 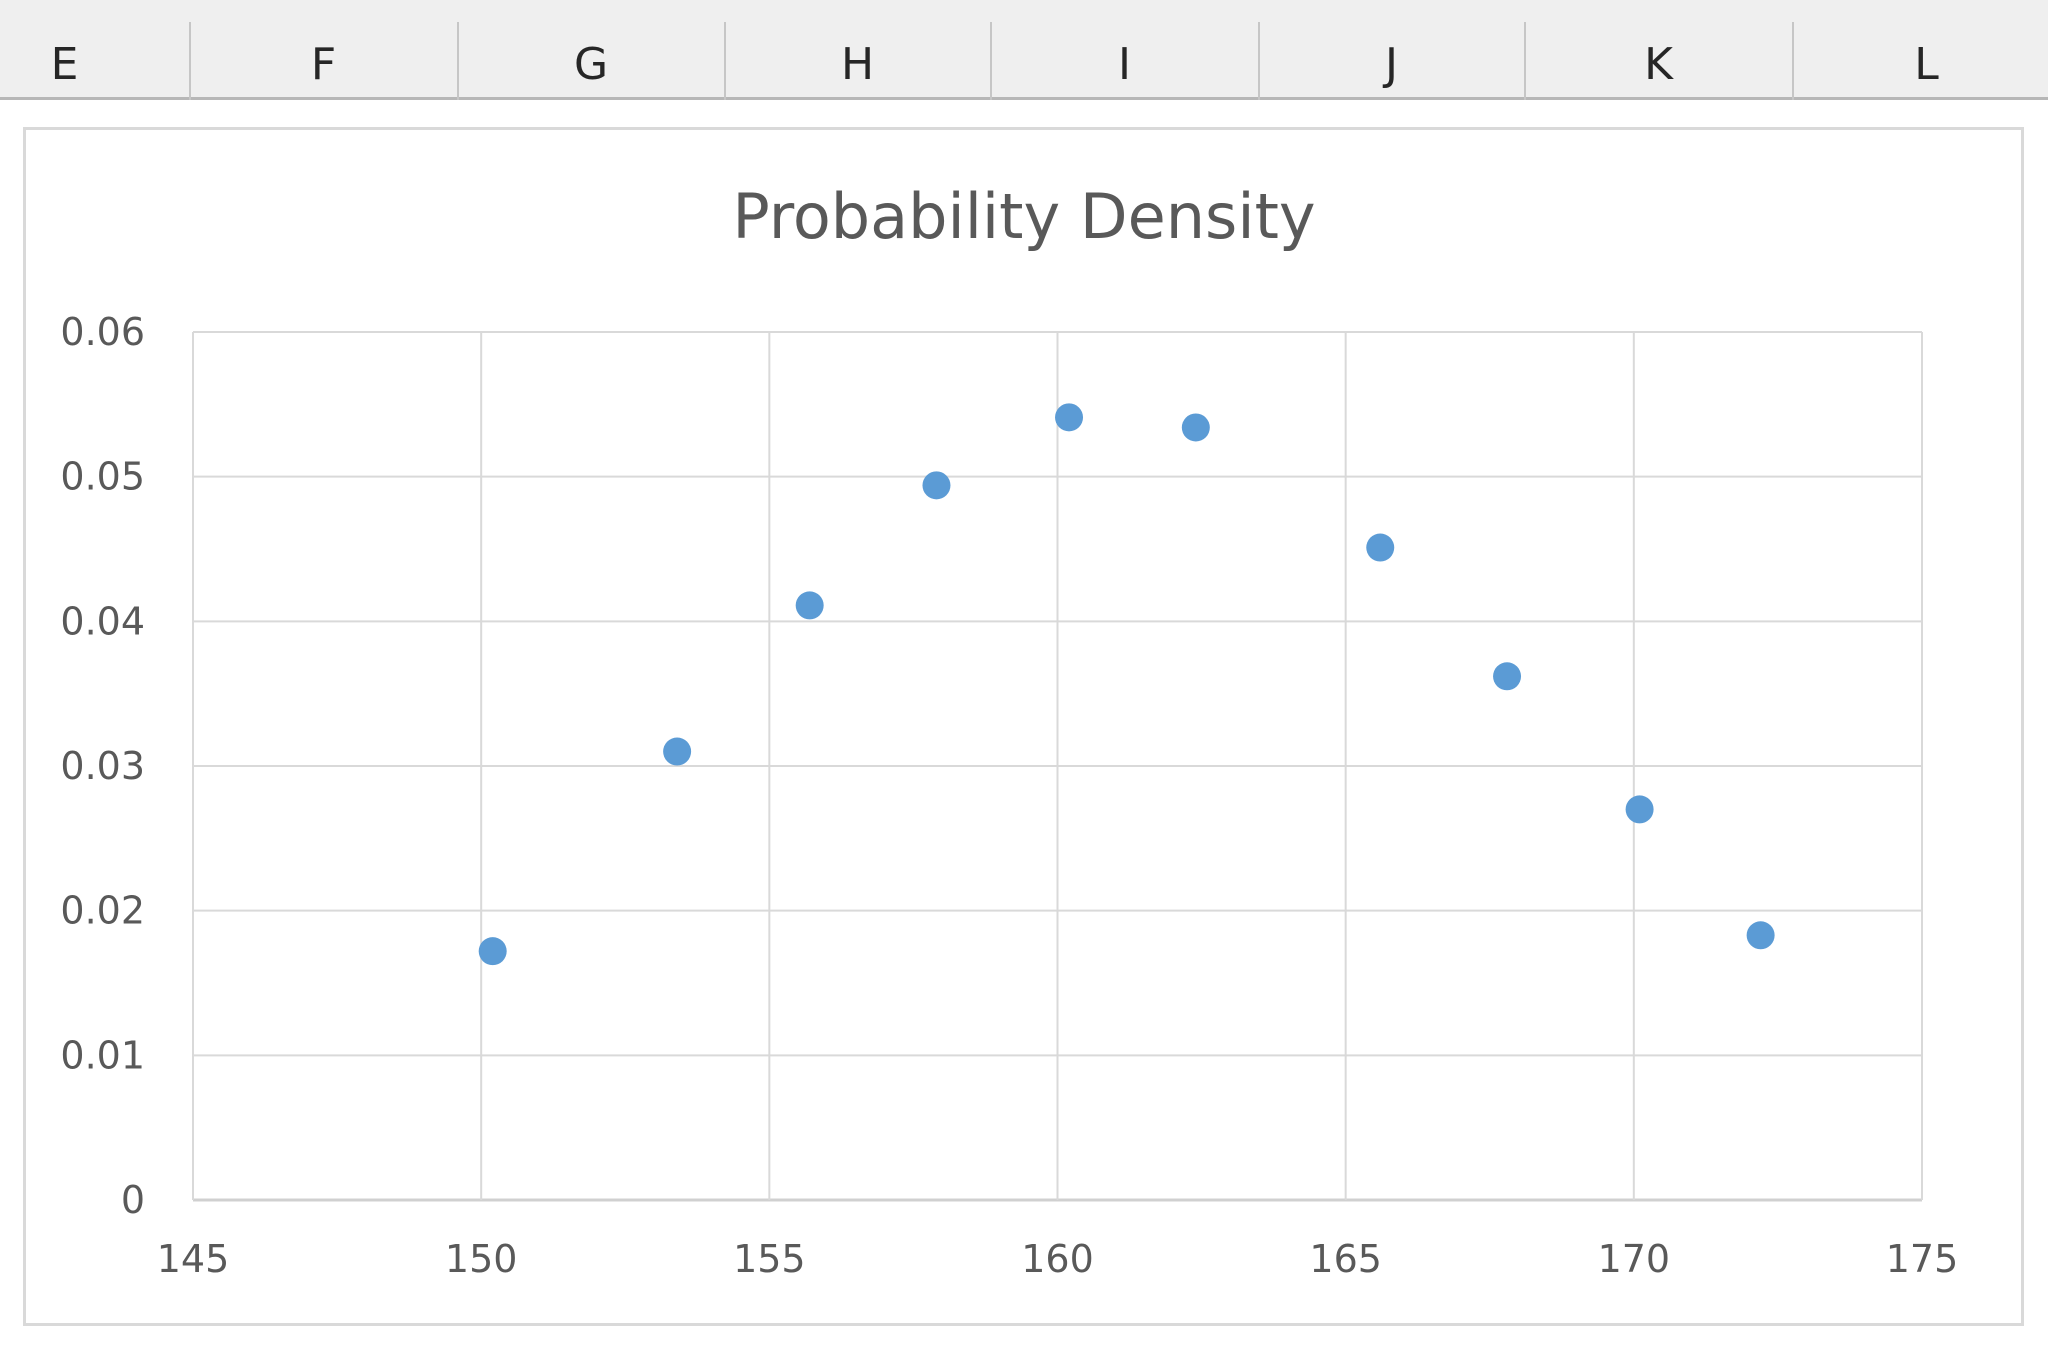 What do you see at coordinates (1658, 64) in the screenshot?
I see `column-header-k: K` at bounding box center [1658, 64].